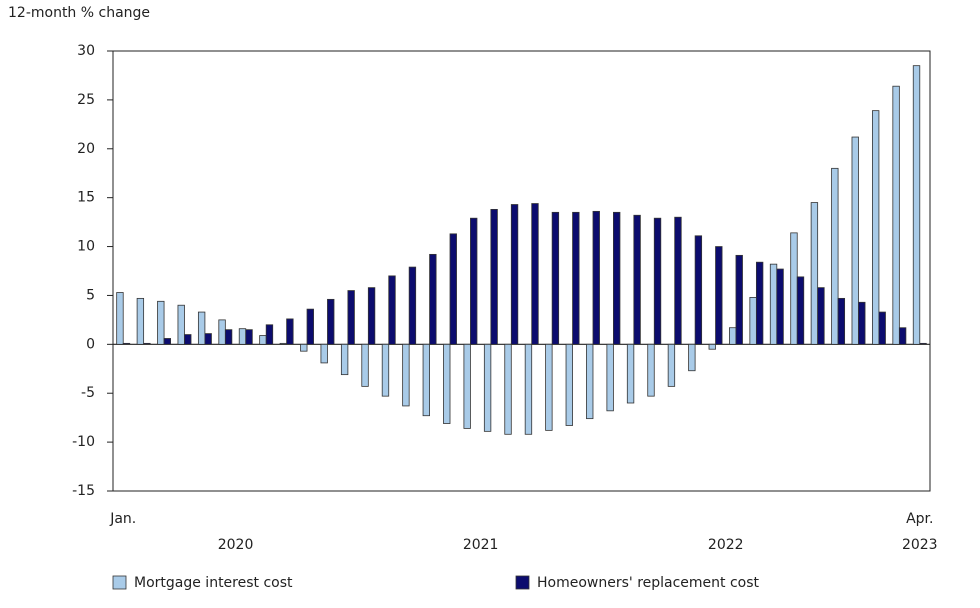 This screenshot has width=980, height=608. Describe the element at coordinates (86, 247) in the screenshot. I see `y-tick-label: 10` at that location.